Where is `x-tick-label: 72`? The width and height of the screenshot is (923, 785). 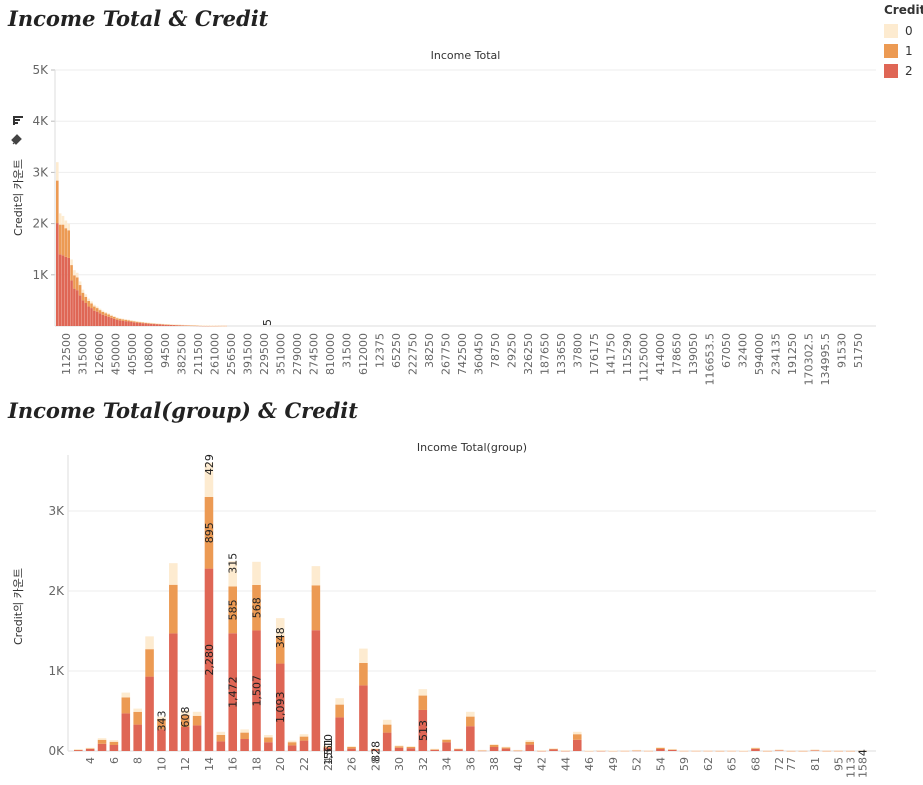 x-tick-label: 72 is located at coordinates (779, 764).